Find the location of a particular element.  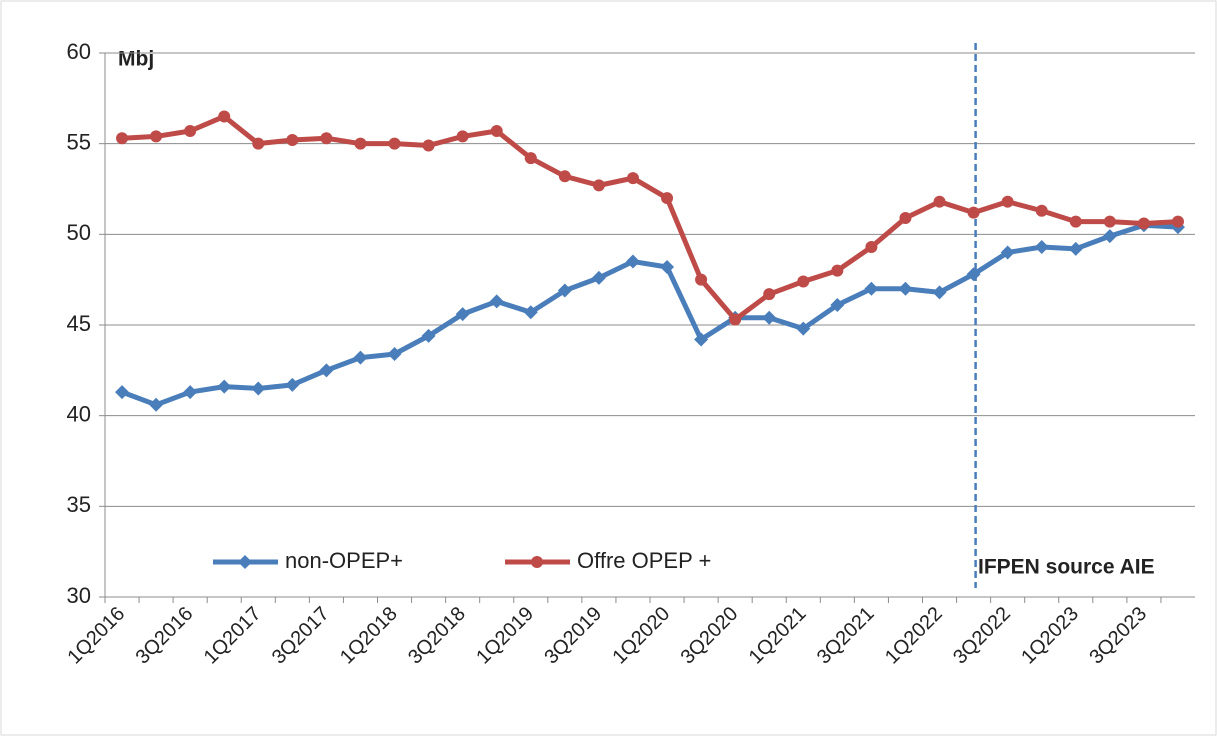

y-tick-label: 40 is located at coordinates (79, 413).